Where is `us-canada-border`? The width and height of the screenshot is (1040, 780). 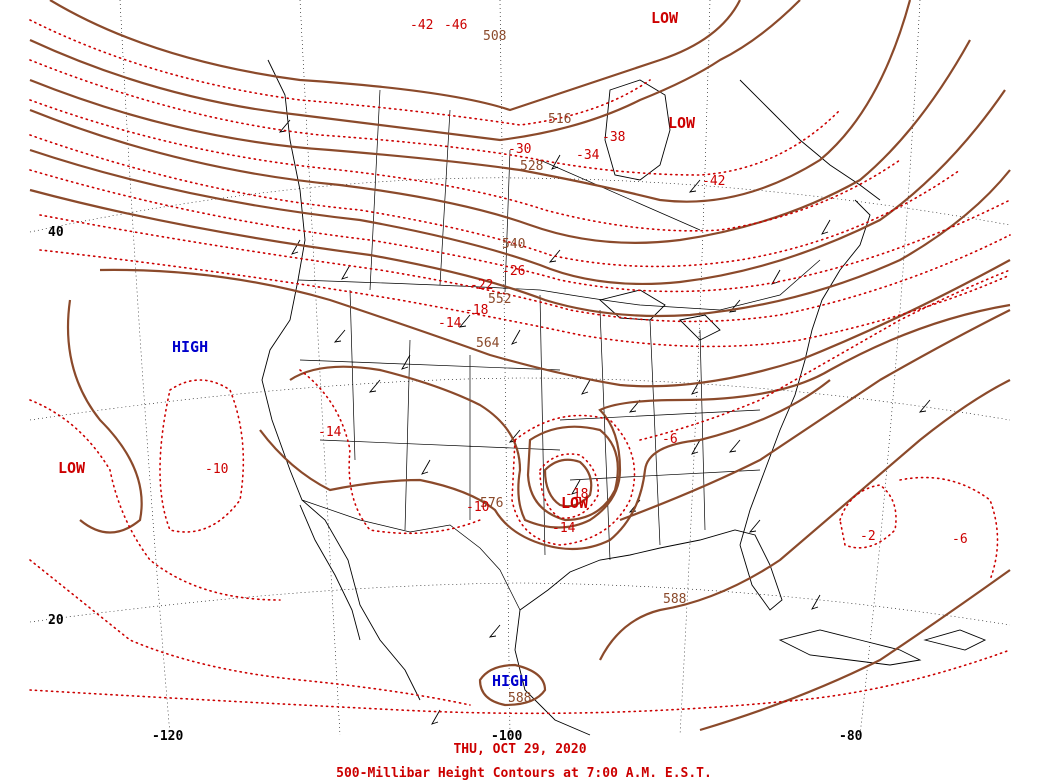
us-canada-border is located at coordinates (559, 285).